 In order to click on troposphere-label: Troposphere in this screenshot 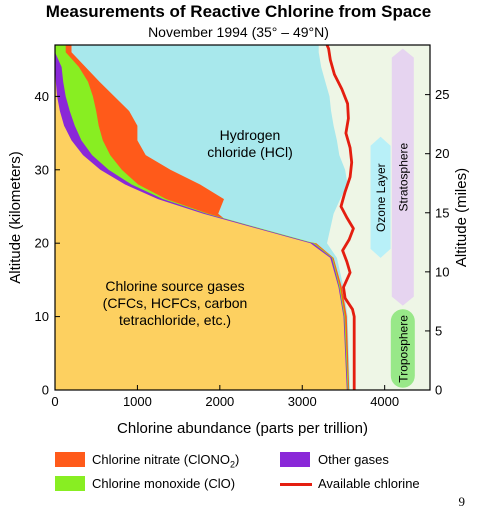, I will do `click(403, 349)`.